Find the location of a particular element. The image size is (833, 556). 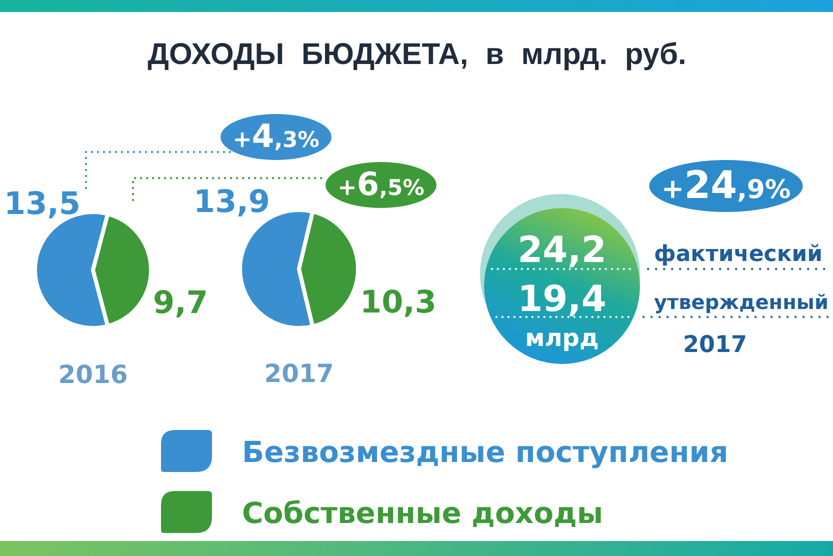

data-label: 13,5 is located at coordinates (42, 204).